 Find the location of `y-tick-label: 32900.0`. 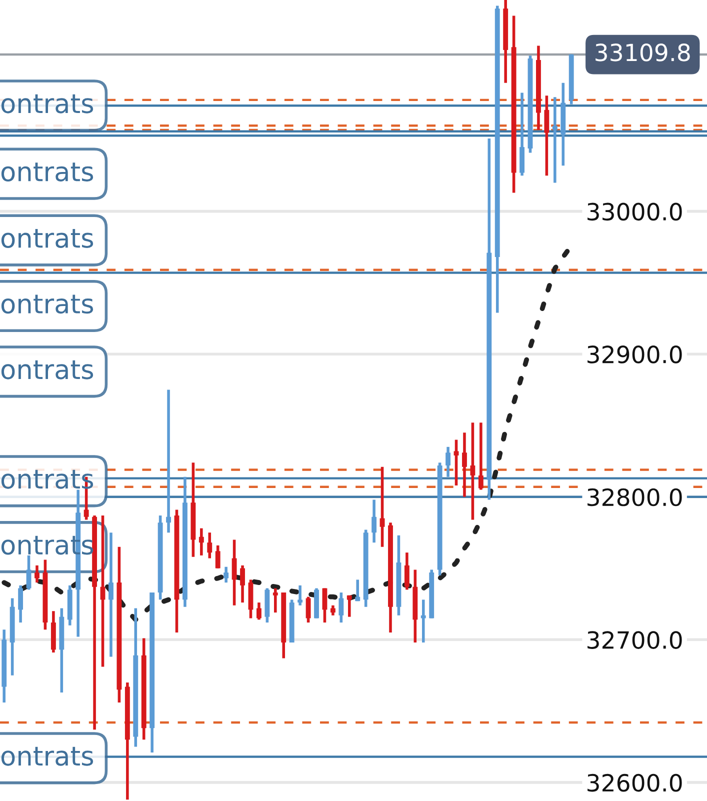

y-tick-label: 32900.0 is located at coordinates (635, 355).